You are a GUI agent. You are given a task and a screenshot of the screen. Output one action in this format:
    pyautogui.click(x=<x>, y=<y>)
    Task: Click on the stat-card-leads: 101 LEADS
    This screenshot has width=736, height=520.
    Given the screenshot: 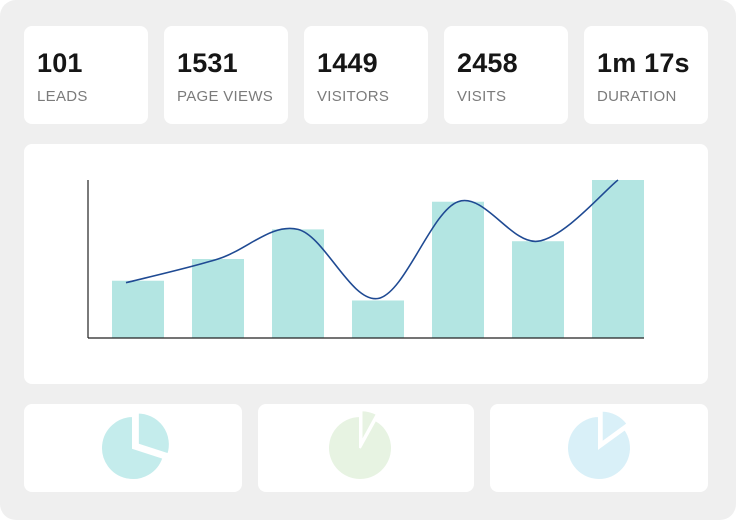 What is the action you would take?
    pyautogui.click(x=86, y=75)
    